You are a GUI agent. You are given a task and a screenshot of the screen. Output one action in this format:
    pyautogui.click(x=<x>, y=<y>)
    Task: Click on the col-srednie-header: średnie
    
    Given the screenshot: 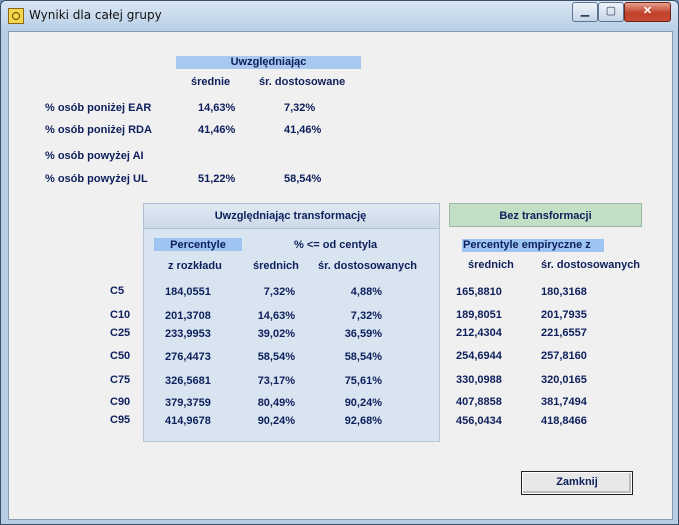 What is the action you would take?
    pyautogui.click(x=211, y=82)
    